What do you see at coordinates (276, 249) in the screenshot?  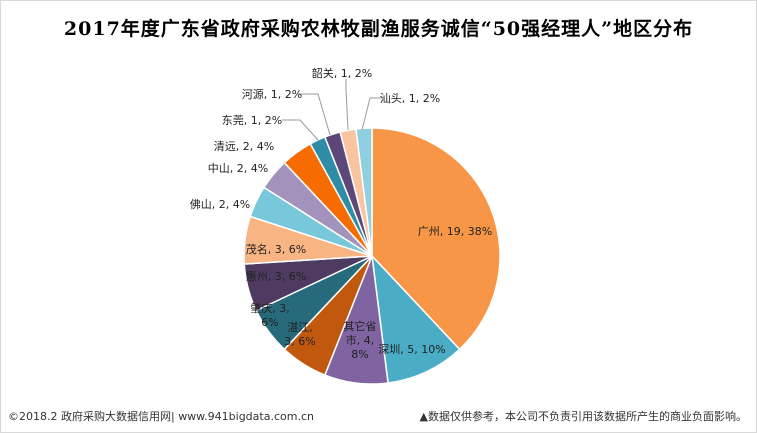 I see `data-label-茂名: 茂名, 3, 6%` at bounding box center [276, 249].